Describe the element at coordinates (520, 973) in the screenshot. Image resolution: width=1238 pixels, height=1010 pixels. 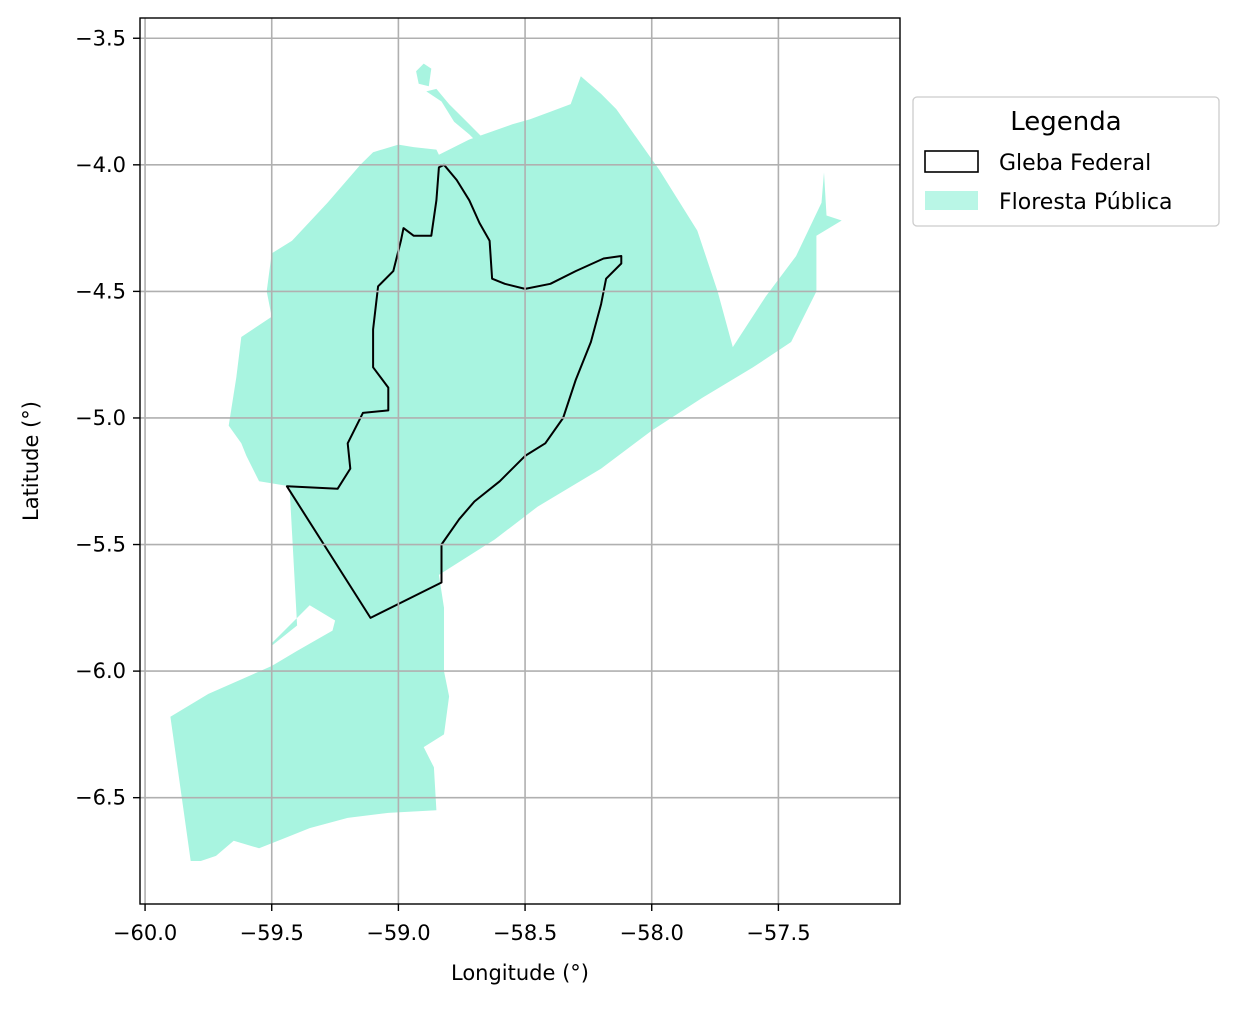
I see `x-axis-label: Longitude (°)` at that location.